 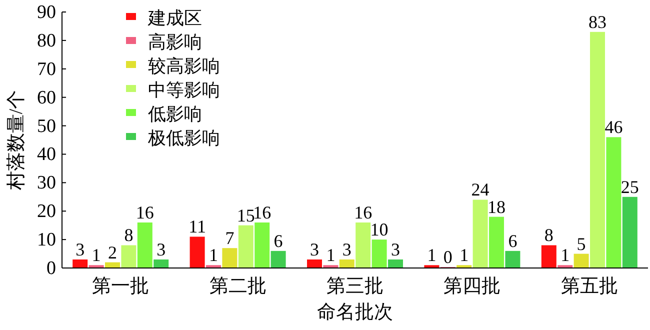 I want to click on data-label: 5, so click(x=581, y=244).